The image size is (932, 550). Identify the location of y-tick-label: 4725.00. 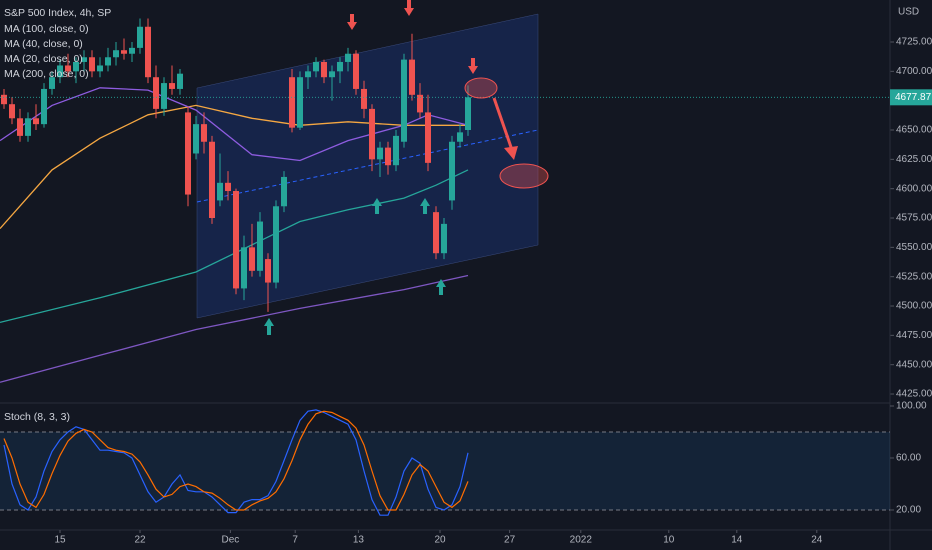
(914, 42).